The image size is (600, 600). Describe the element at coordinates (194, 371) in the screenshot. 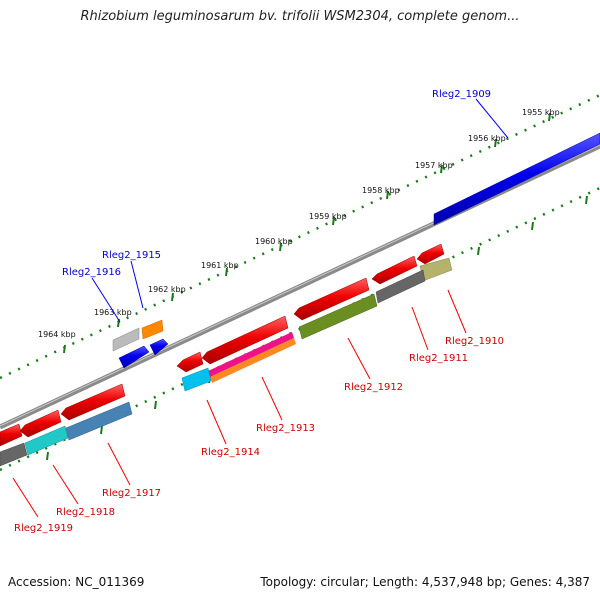

I see `gene-rleg2-1914` at that location.